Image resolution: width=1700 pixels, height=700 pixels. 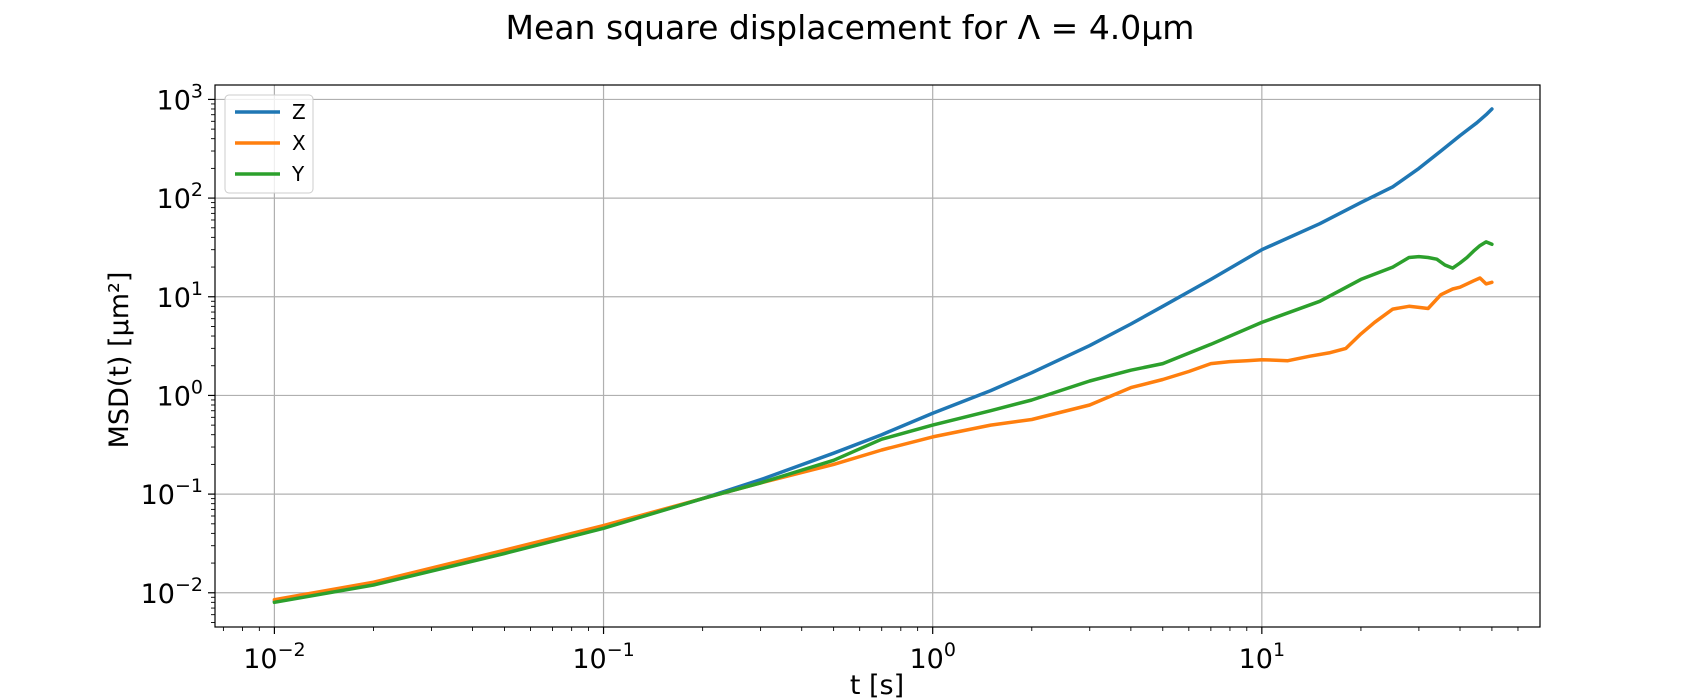 What do you see at coordinates (299, 143) in the screenshot?
I see `legend-label-x: X` at bounding box center [299, 143].